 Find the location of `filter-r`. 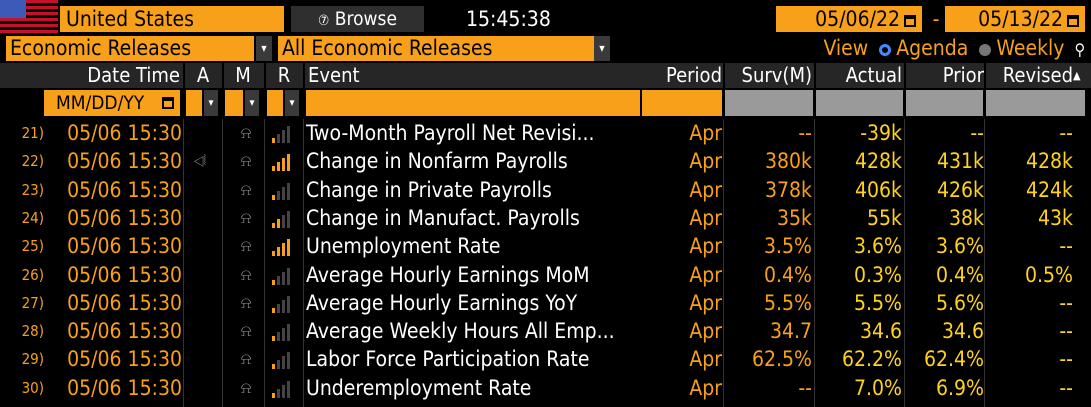

filter-r is located at coordinates (275, 103).